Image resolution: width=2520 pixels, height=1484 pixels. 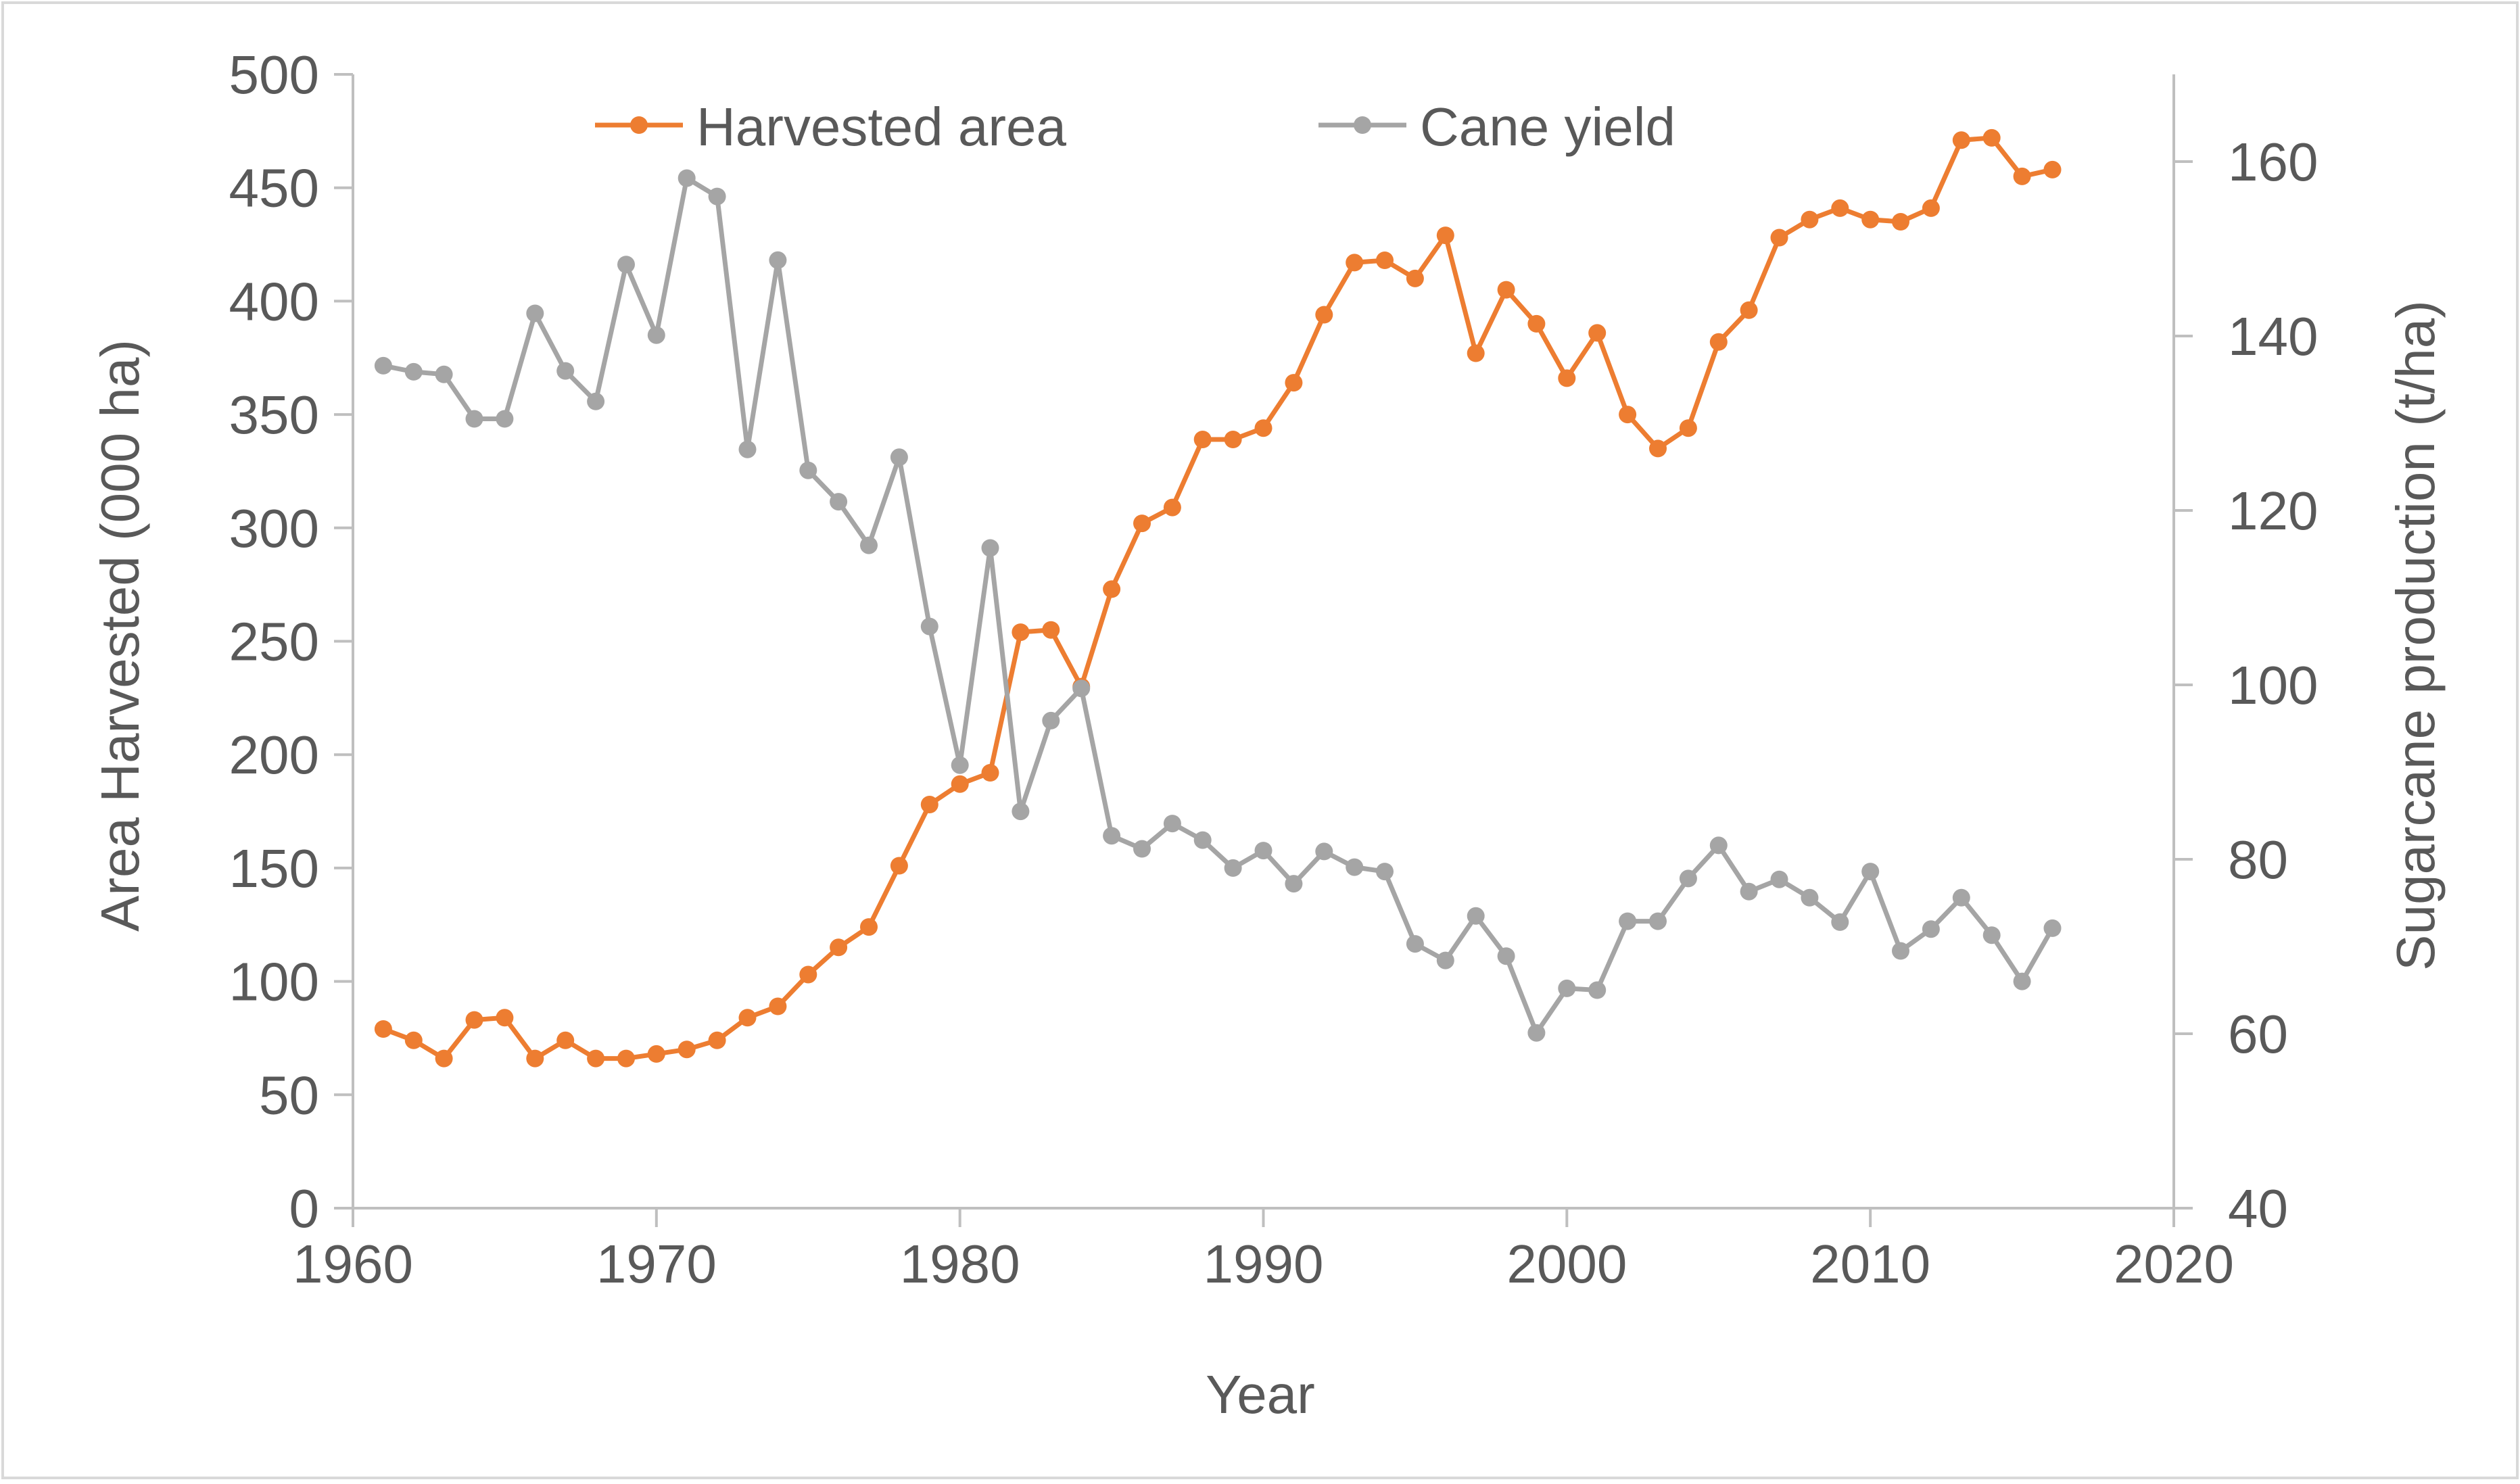 What do you see at coordinates (1567, 1264) in the screenshot?
I see `x-tick-label: 2000` at bounding box center [1567, 1264].